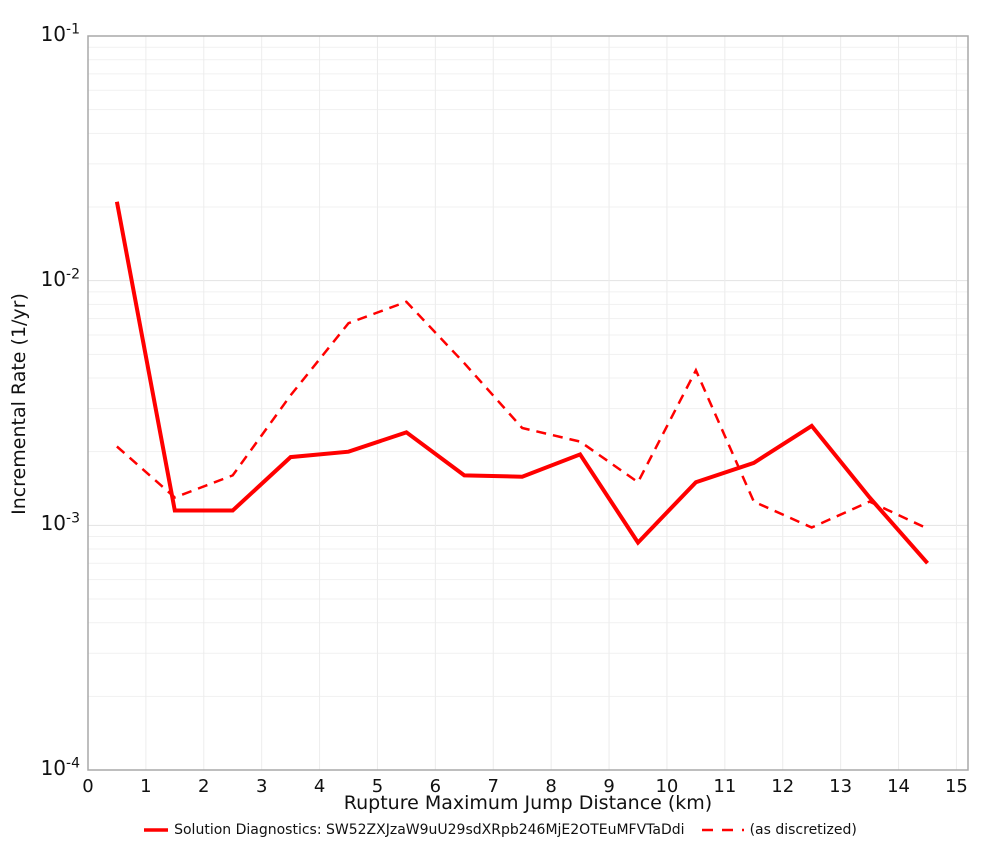 The width and height of the screenshot is (1000, 850). I want to click on solid-line-swatch, so click(156, 830).